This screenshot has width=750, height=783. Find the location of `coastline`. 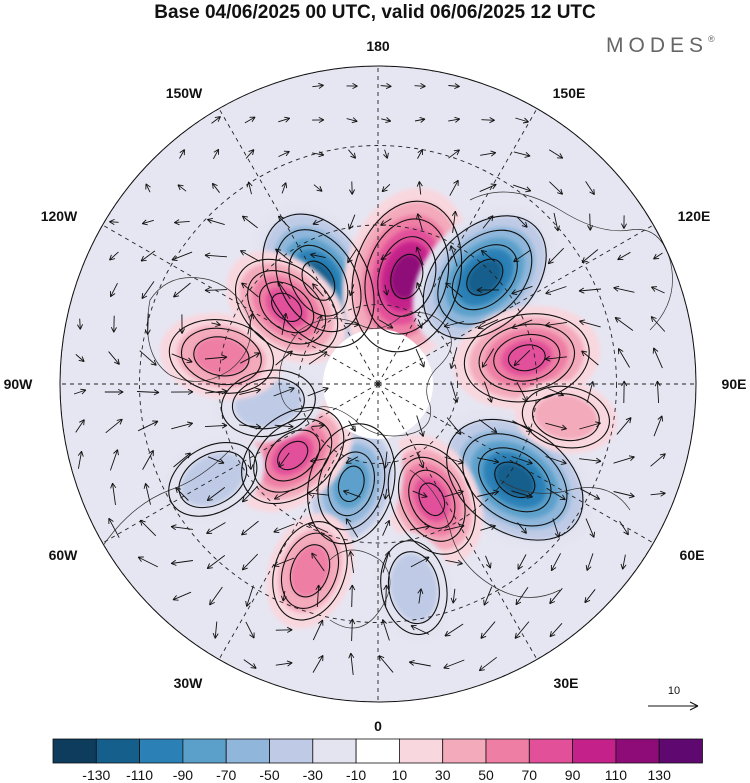

coastline is located at coordinates (365, 374).